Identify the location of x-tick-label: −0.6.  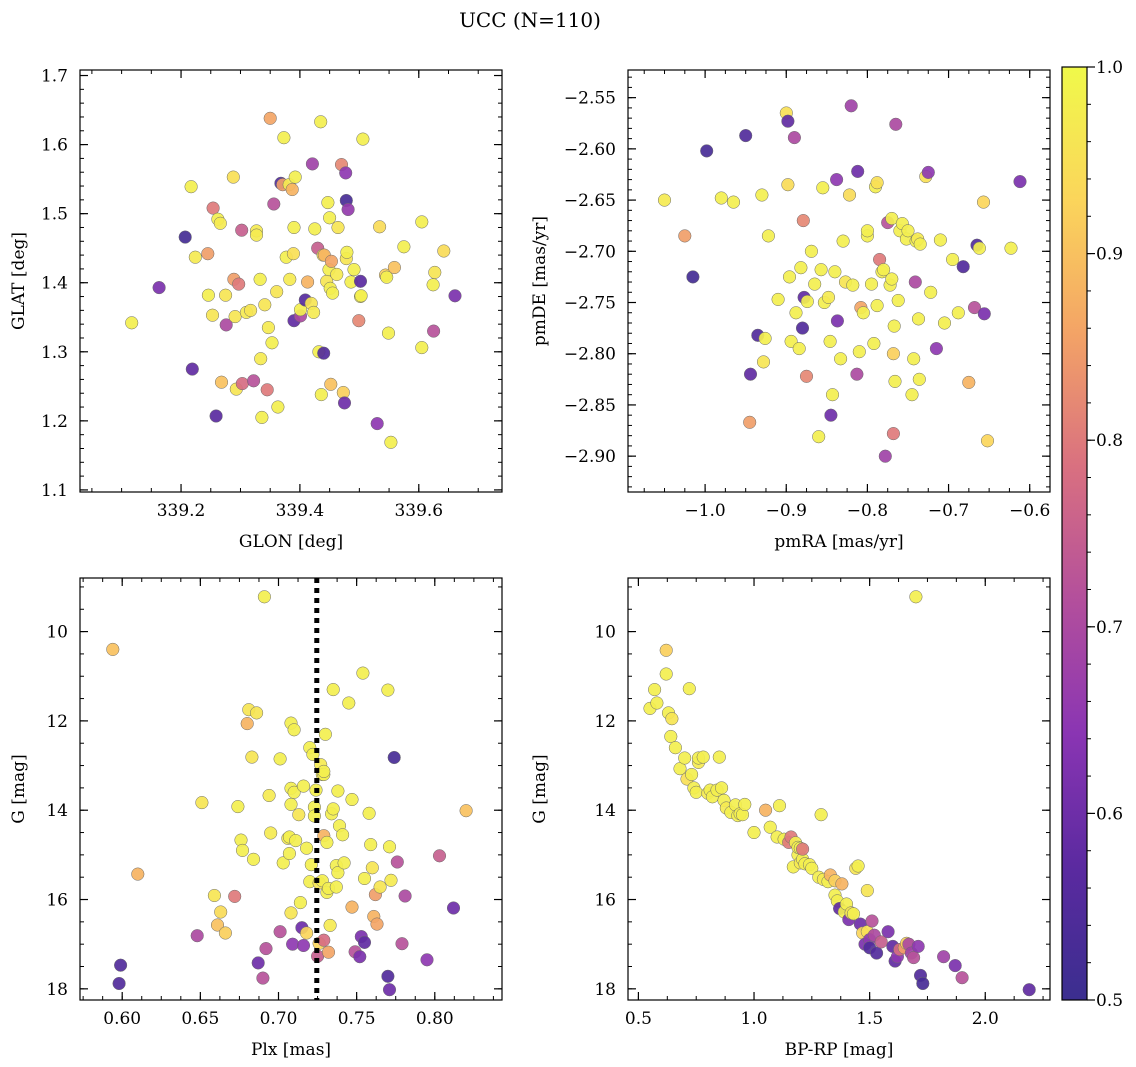
(1029, 511).